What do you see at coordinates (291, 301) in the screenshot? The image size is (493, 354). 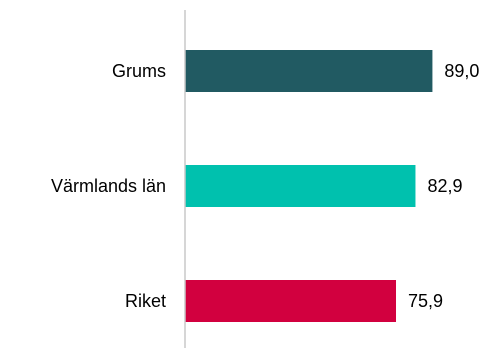 I see `bar-riket` at bounding box center [291, 301].